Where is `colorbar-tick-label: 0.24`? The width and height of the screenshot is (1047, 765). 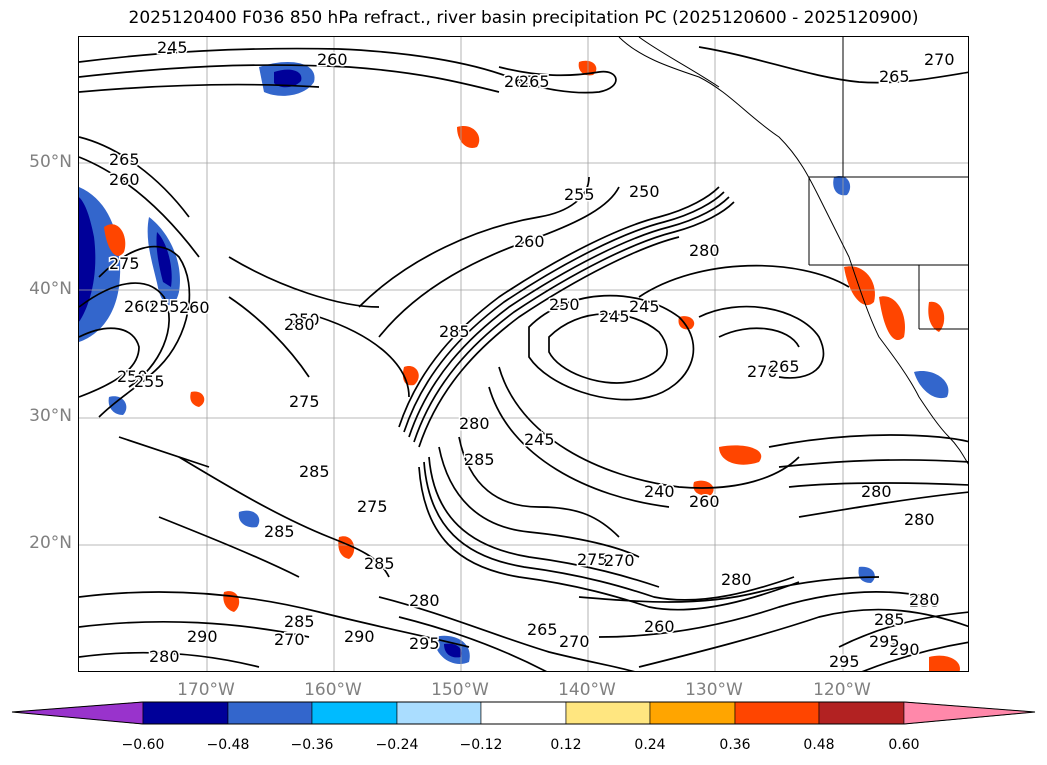 colorbar-tick-label: 0.24 is located at coordinates (650, 745).